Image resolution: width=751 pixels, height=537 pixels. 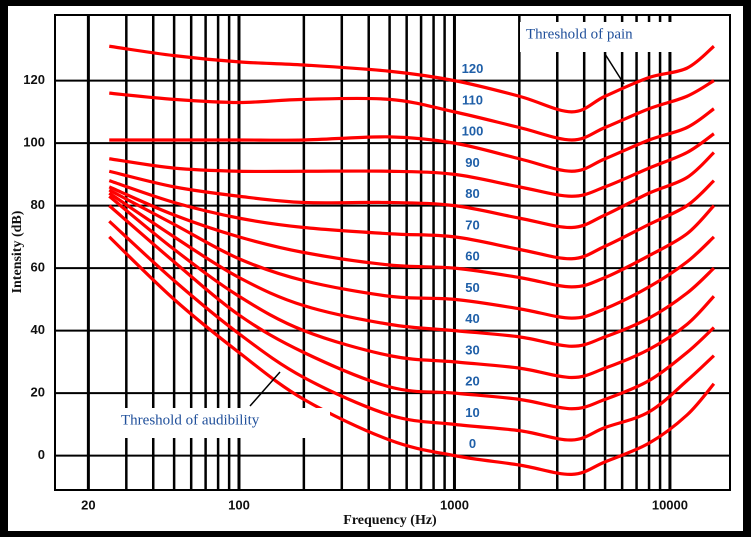 I want to click on series-label: 40, so click(x=472, y=318).